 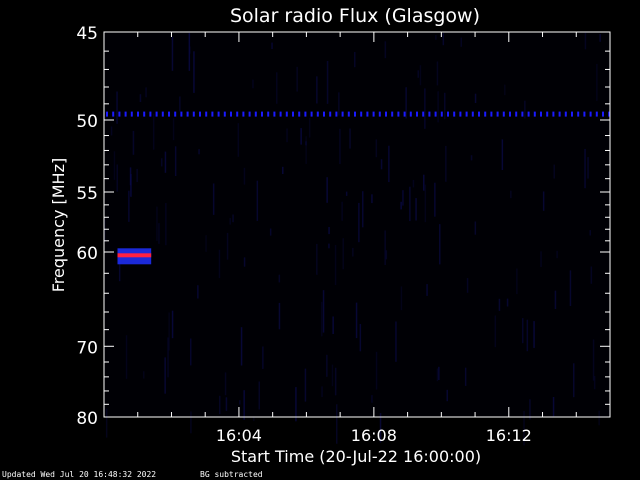 I want to click on bg-subtracted-note: BG subtracted, so click(x=231, y=474).